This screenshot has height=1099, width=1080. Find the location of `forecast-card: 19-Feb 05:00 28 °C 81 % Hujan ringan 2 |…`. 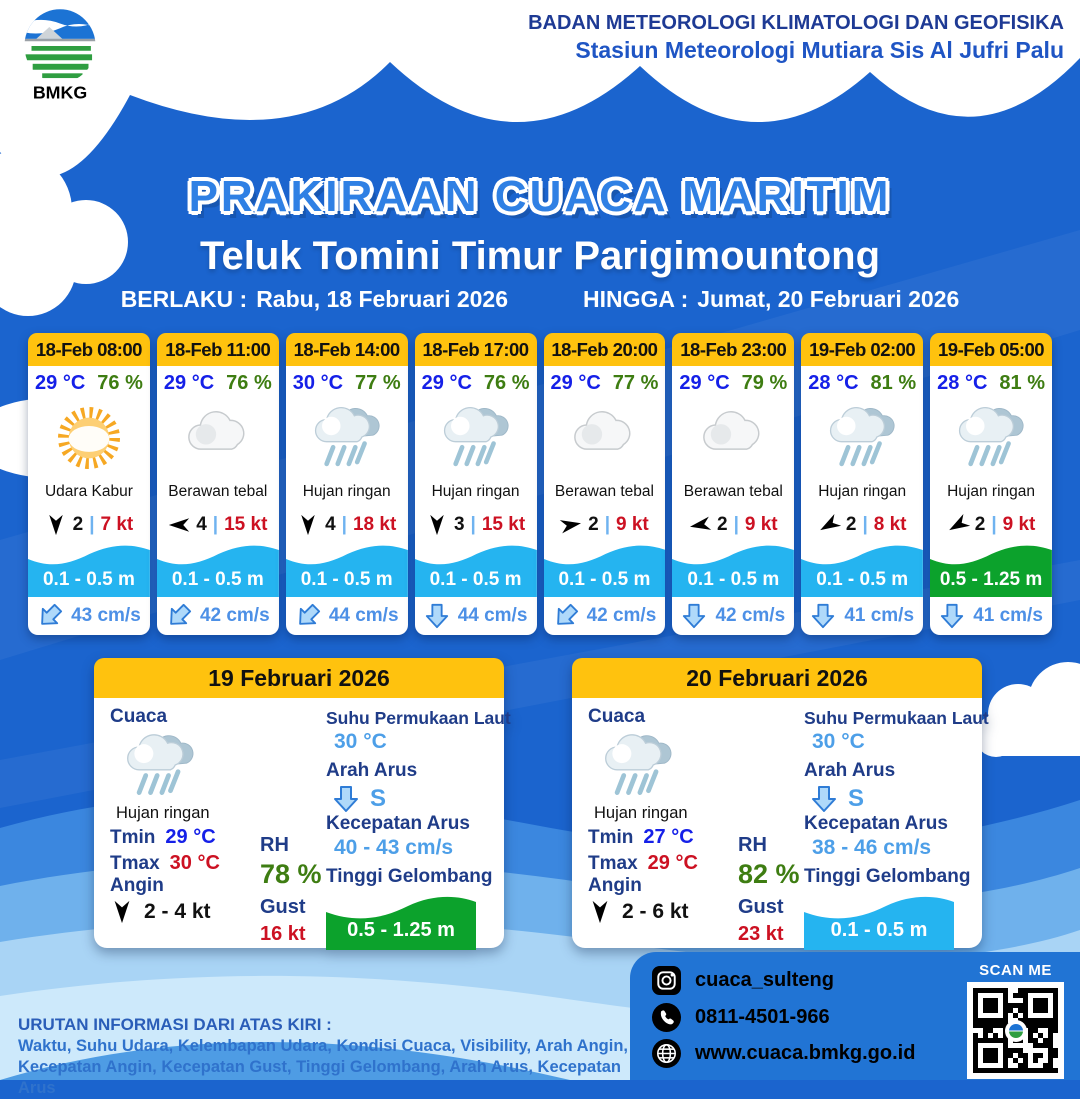

forecast-card: 19-Feb 05:00 28 °C 81 % Hujan ringan 2 |… is located at coordinates (991, 484).